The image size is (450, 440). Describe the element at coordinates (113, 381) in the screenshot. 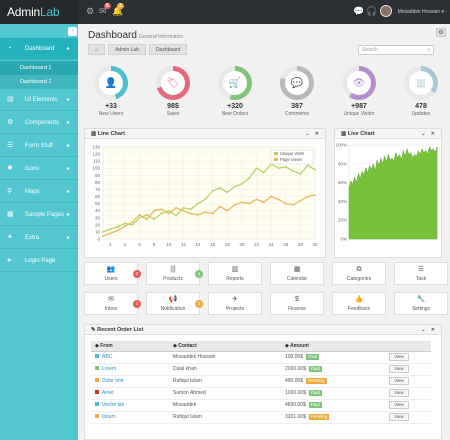

I see `order-from-link: Dolor imit` at that location.